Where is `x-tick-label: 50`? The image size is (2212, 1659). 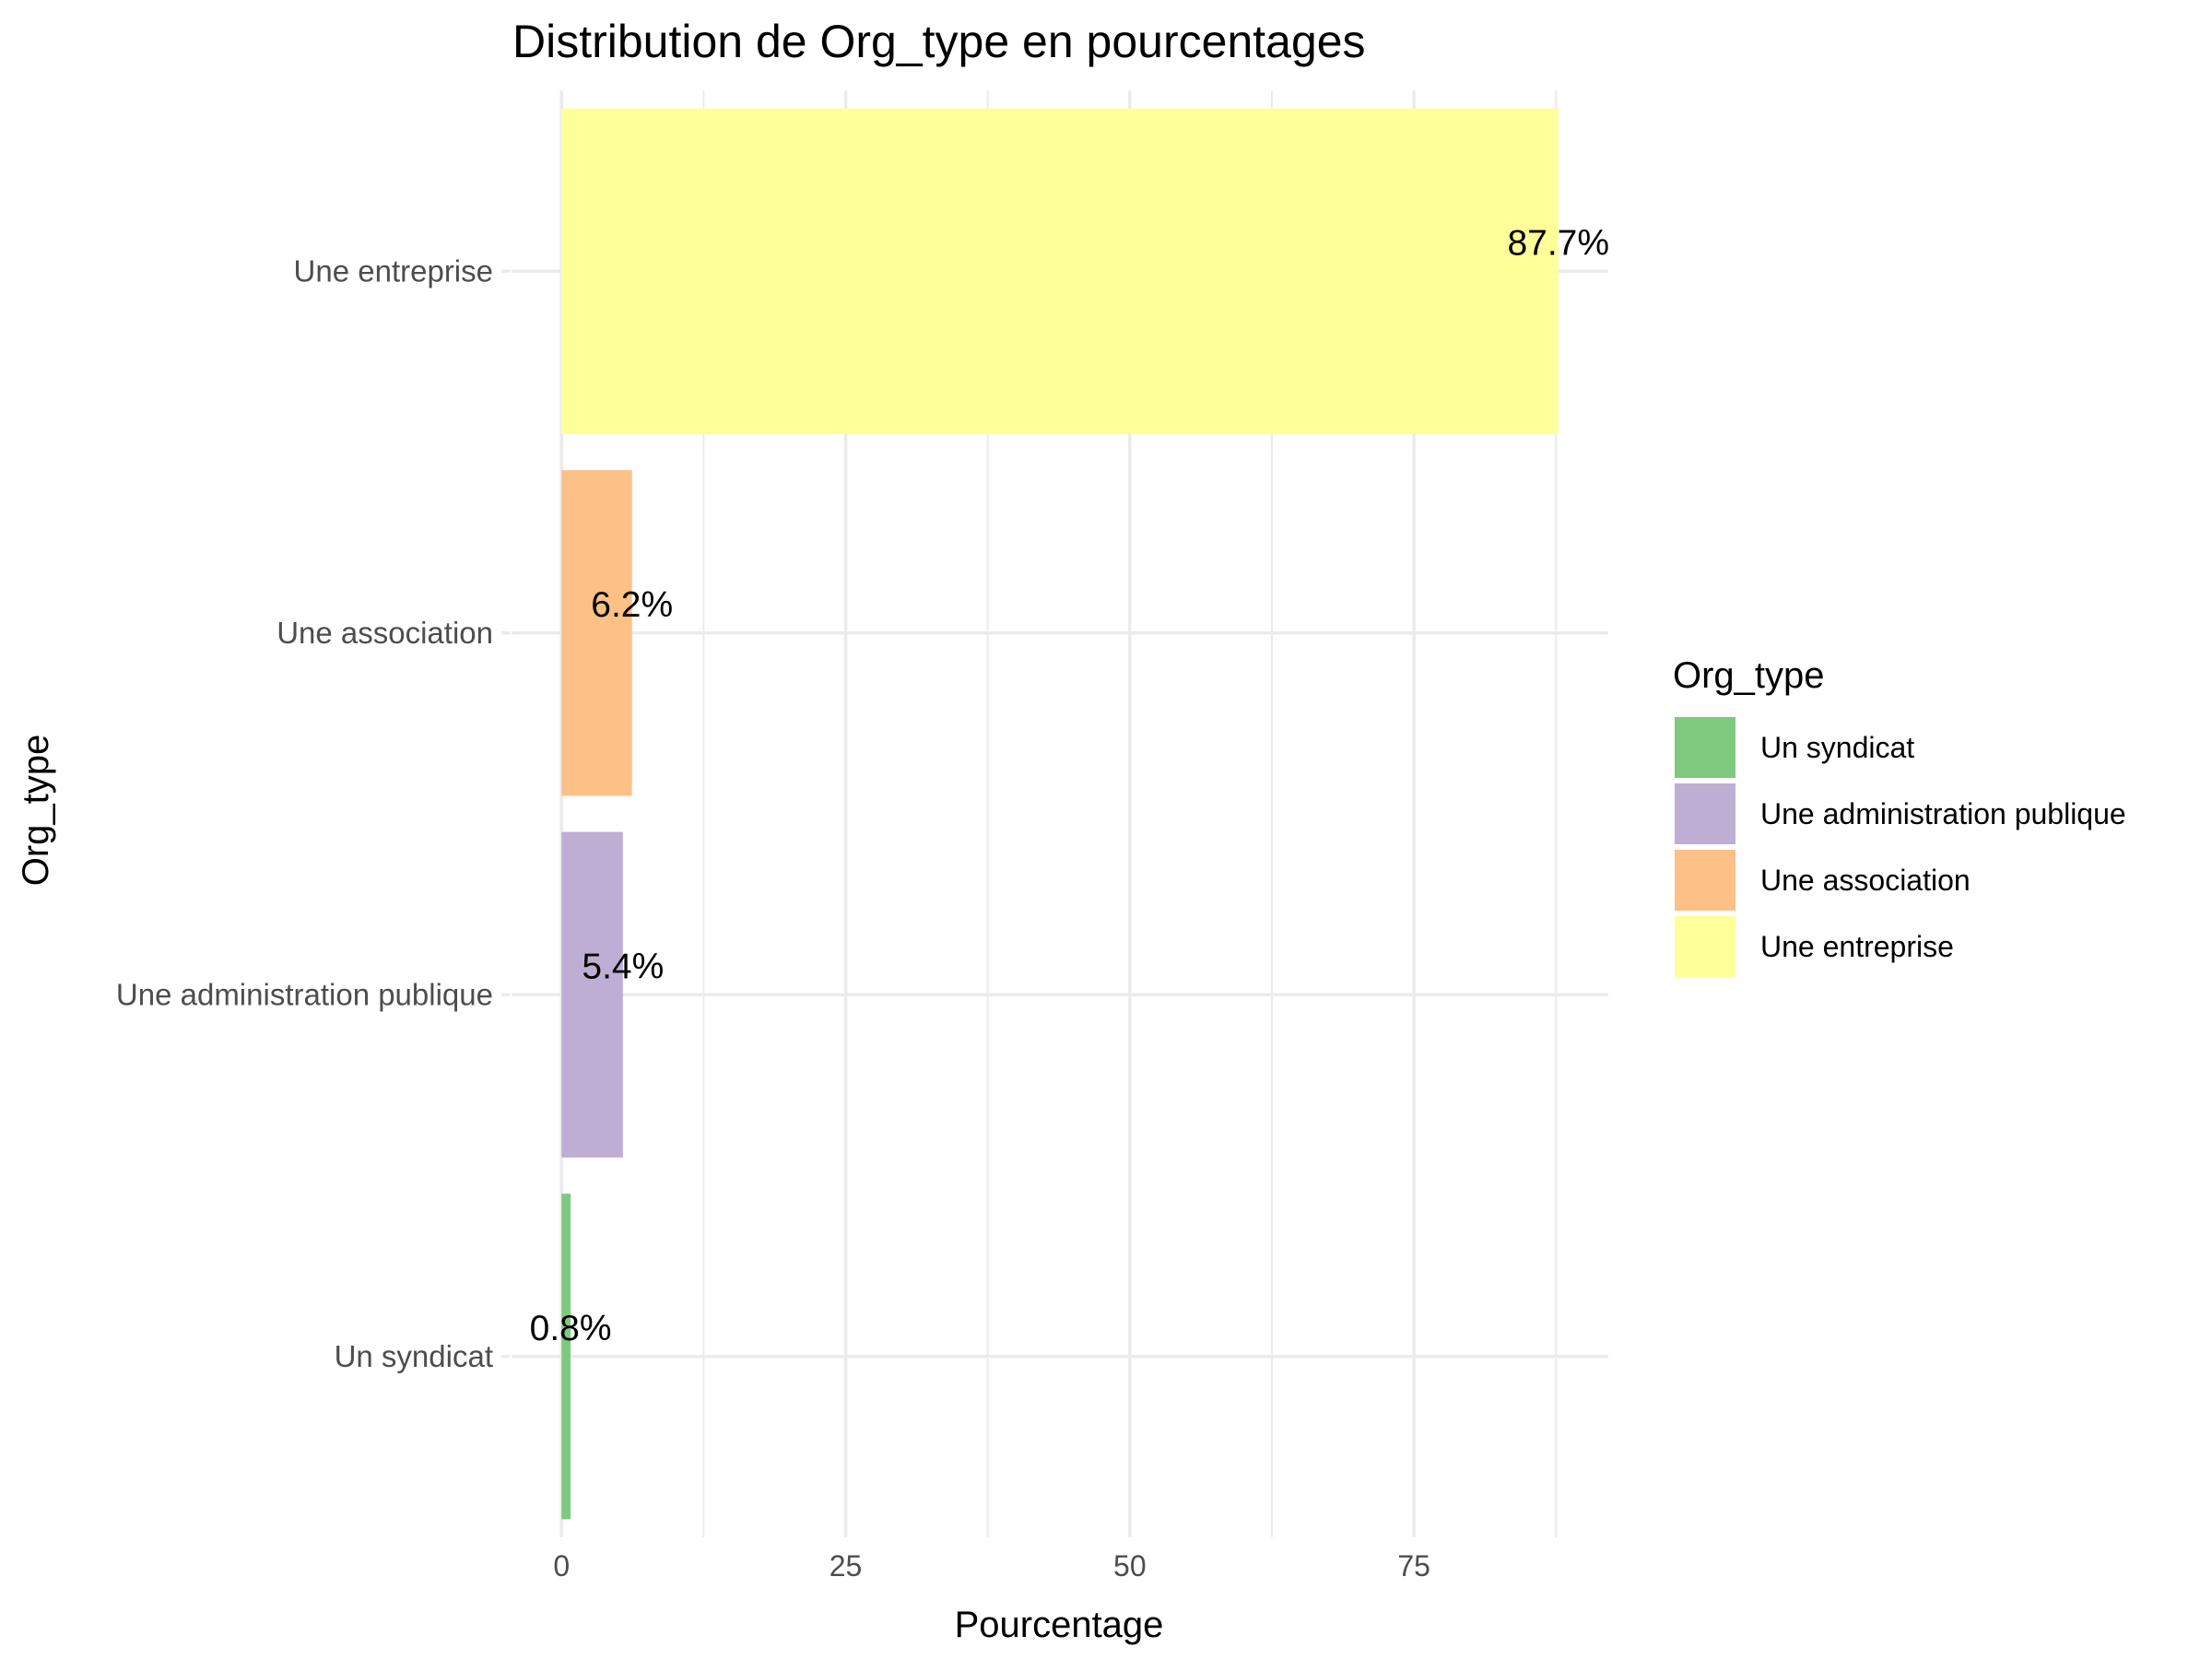
x-tick-label: 50 is located at coordinates (1130, 1566).